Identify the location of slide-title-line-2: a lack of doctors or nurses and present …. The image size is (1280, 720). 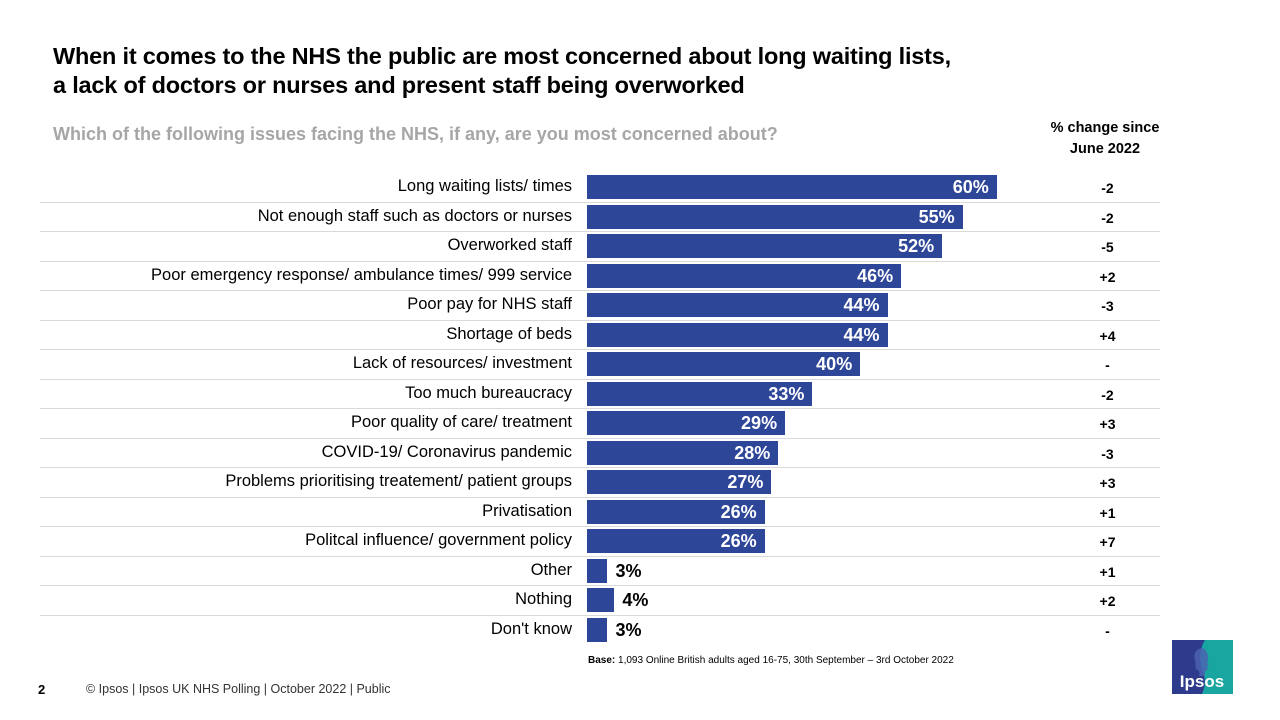
(399, 85).